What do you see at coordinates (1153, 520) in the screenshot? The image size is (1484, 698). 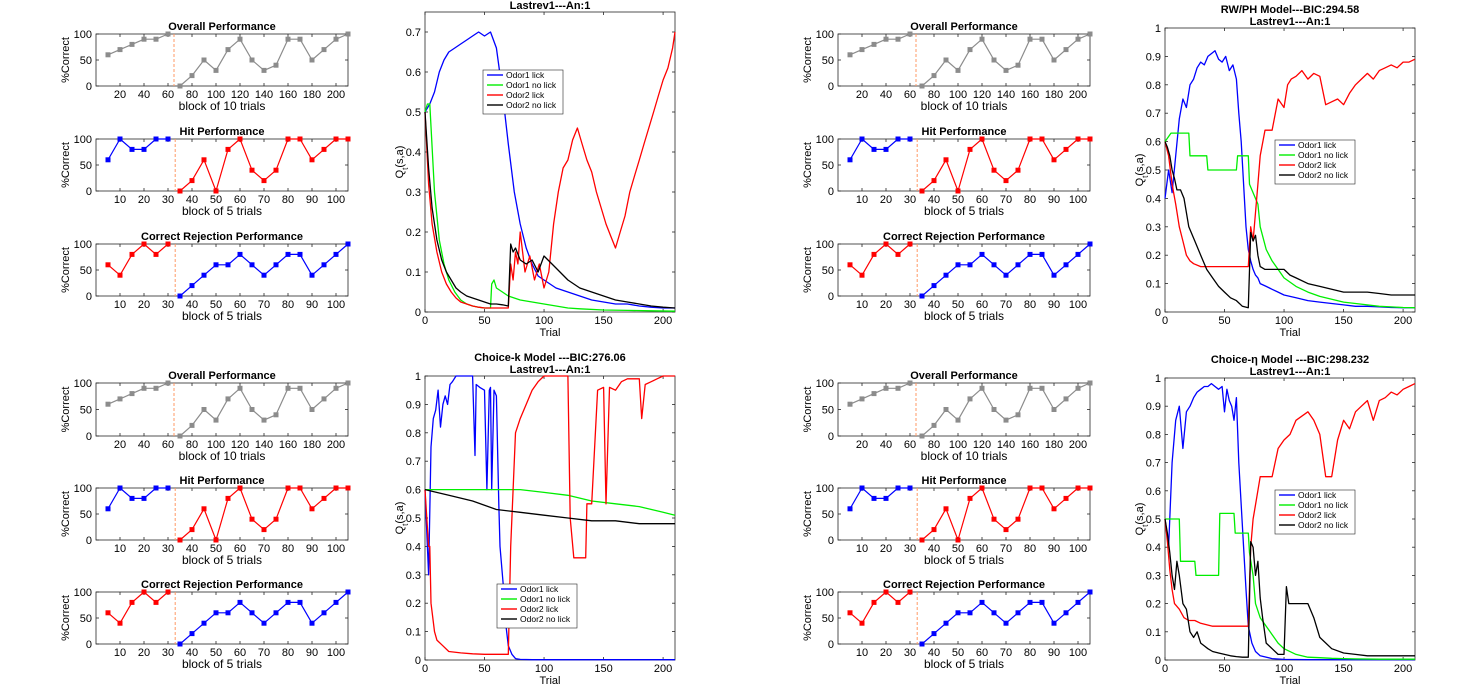 I see `y-tick-label: 0.5` at bounding box center [1153, 520].